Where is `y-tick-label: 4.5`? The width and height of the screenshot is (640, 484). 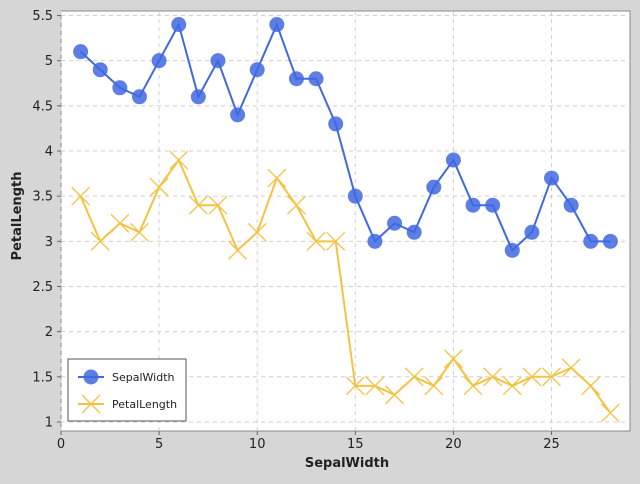 y-tick-label: 4.5 is located at coordinates (42, 106).